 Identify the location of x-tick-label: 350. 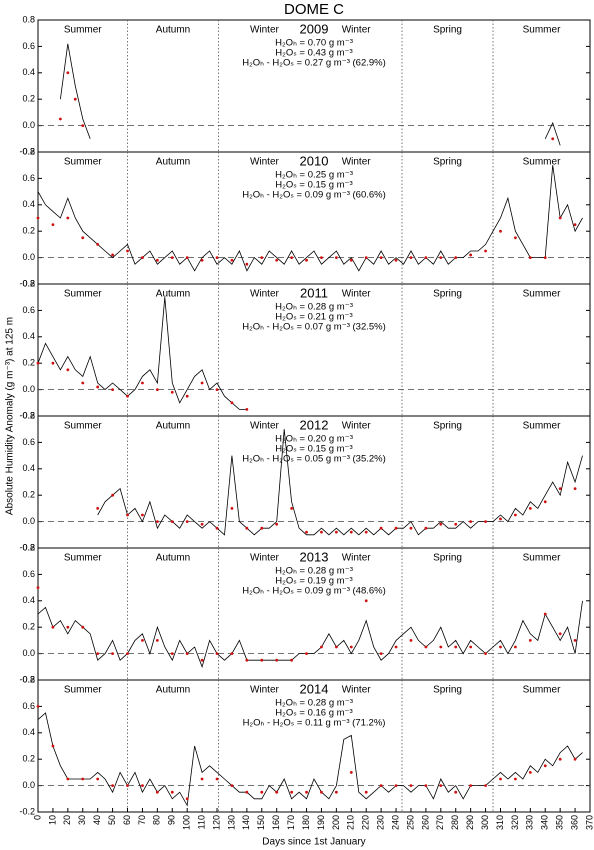
(560, 822).